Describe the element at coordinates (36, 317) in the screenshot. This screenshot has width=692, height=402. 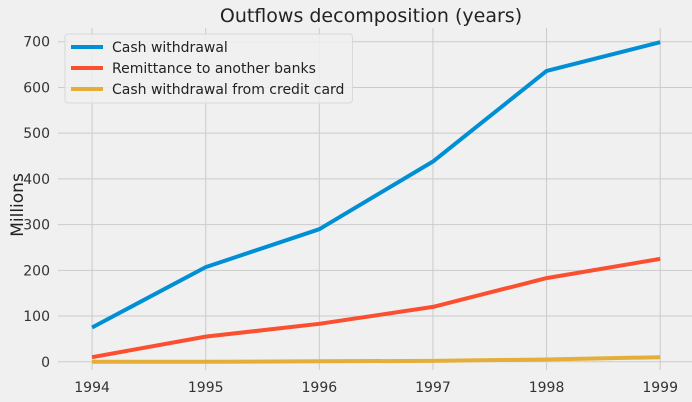
I see `y-tick-label: 100` at that location.